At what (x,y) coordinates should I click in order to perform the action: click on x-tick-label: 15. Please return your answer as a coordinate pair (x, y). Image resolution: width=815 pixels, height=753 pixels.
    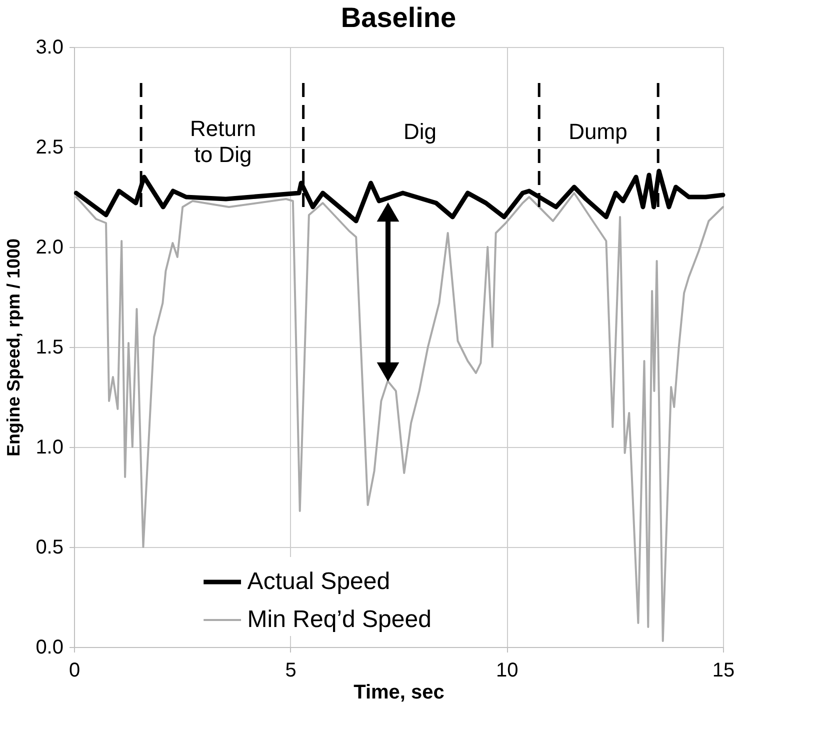
    Looking at the image, I should click on (723, 671).